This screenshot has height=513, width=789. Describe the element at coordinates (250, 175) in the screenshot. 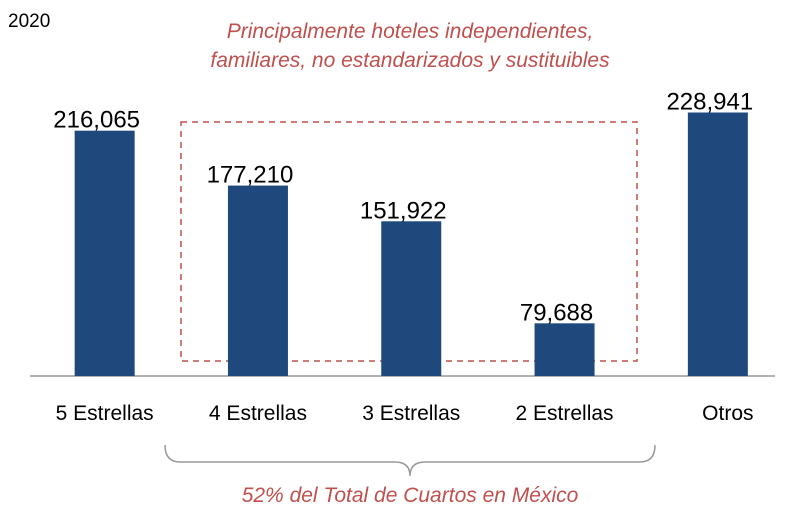

I see `data-label: 177,210` at that location.